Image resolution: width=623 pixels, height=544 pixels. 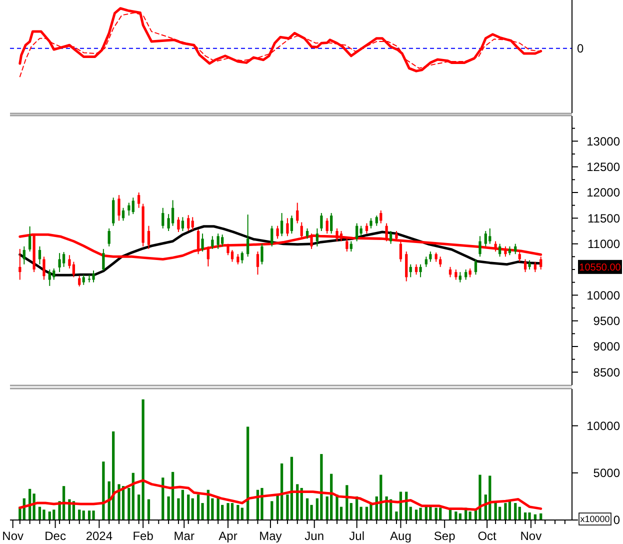 What do you see at coordinates (603, 167) in the screenshot?
I see `y-tick-label: 12500` at bounding box center [603, 167].